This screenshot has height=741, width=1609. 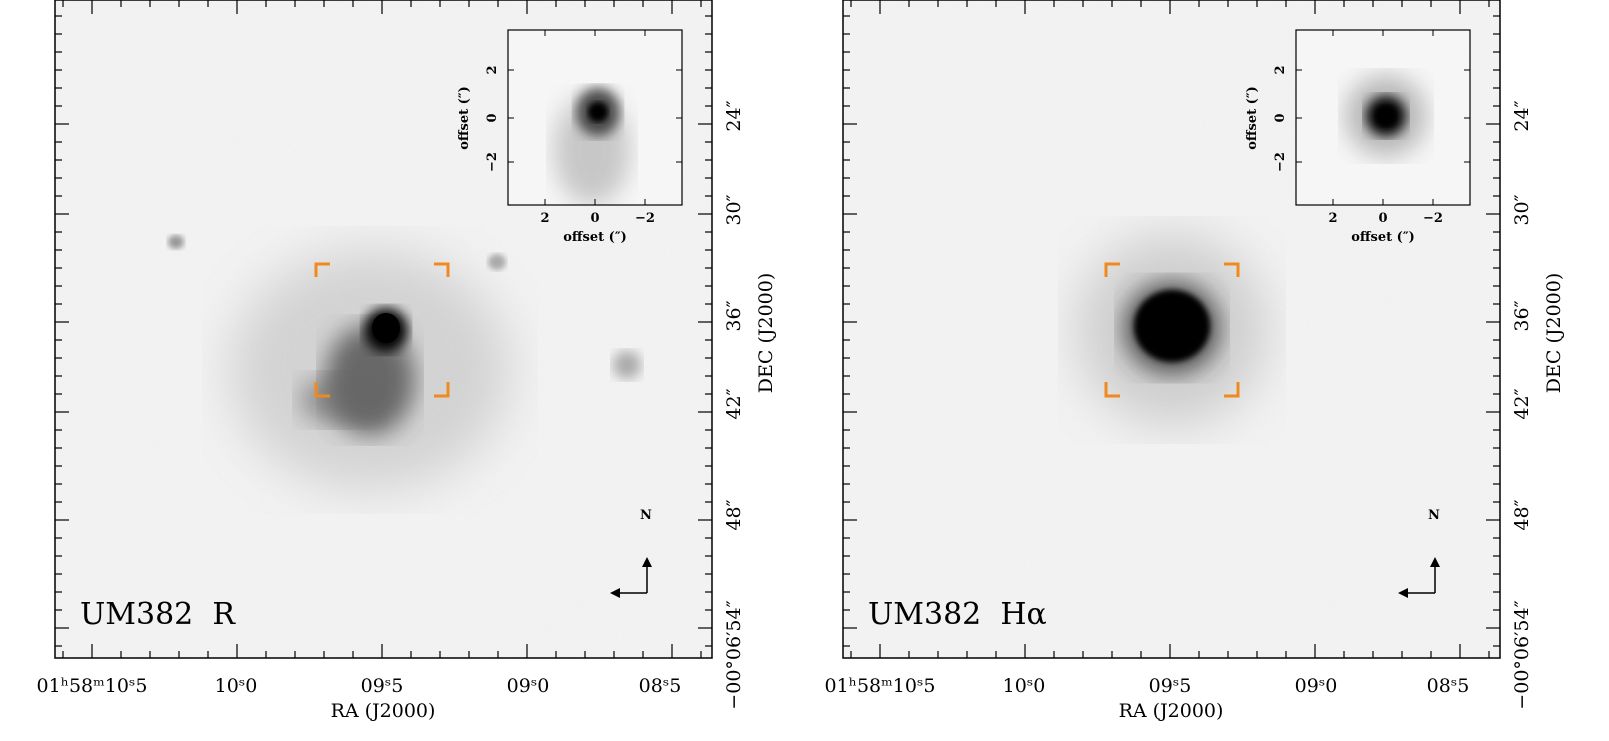 What do you see at coordinates (1316, 686) in the screenshot?
I see `halpha-x-tick-label: 09ˢ0` at bounding box center [1316, 686].